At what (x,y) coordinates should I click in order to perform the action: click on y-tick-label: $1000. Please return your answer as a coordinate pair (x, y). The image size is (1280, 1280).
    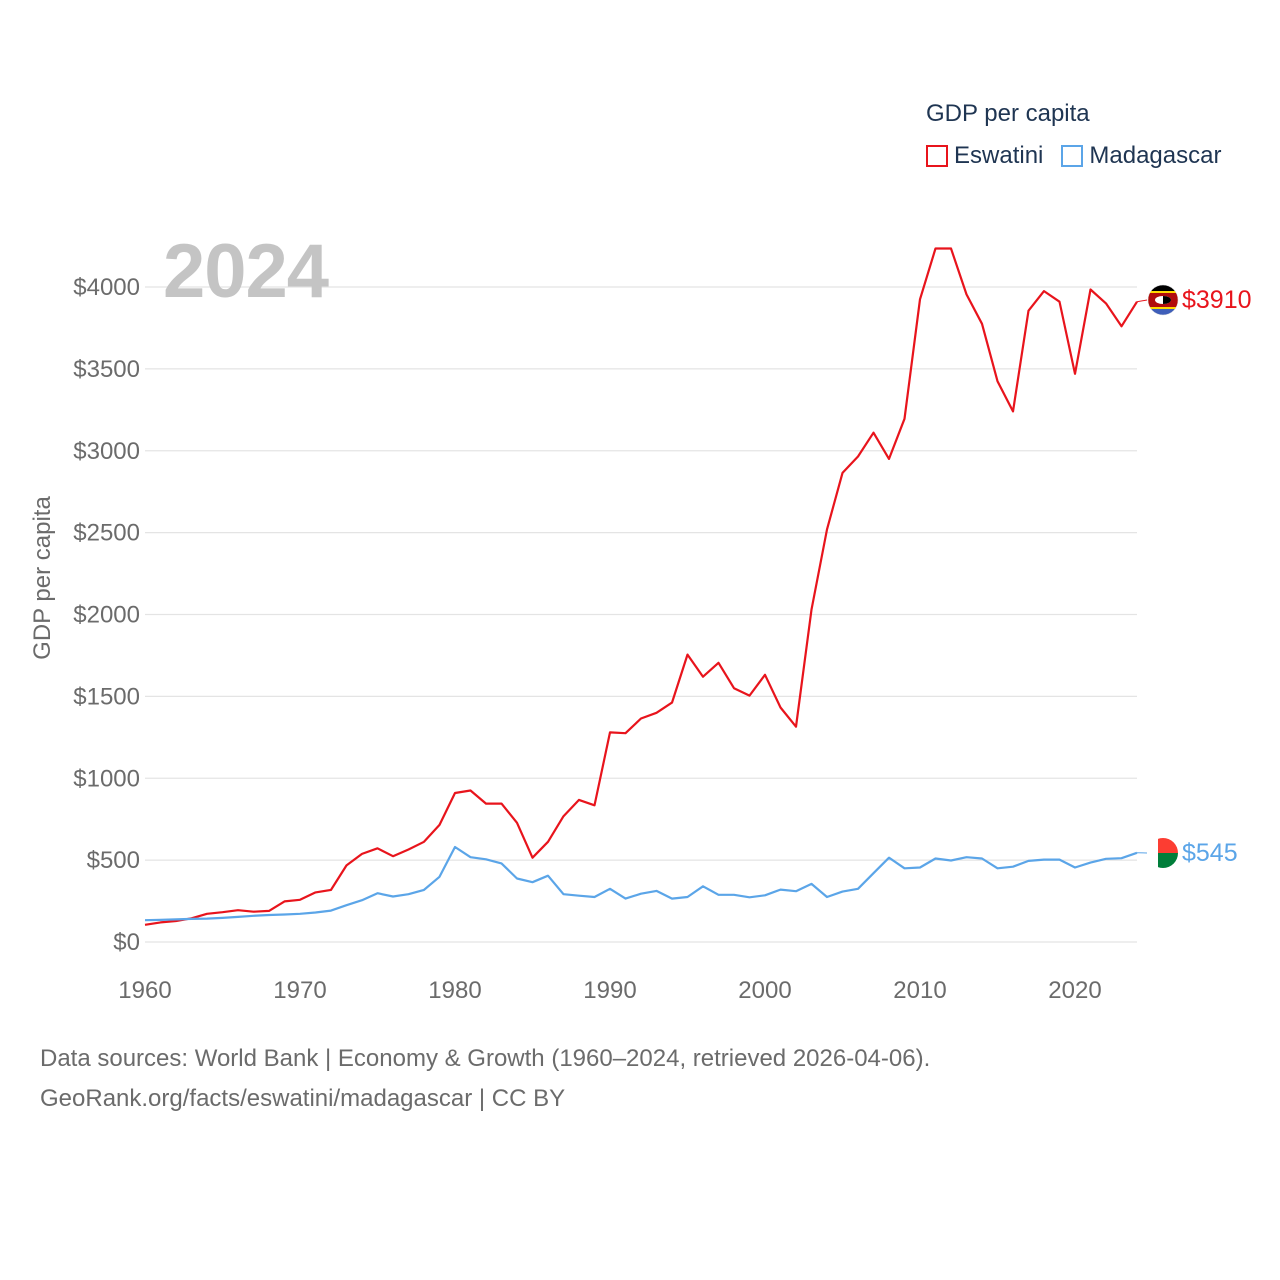
    Looking at the image, I should click on (106, 778).